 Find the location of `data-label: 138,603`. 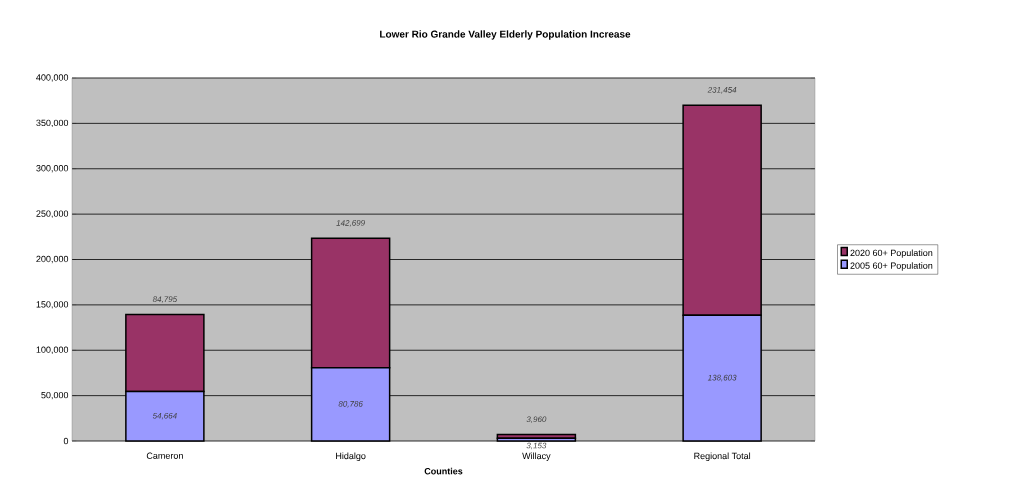

data-label: 138,603 is located at coordinates (722, 378).